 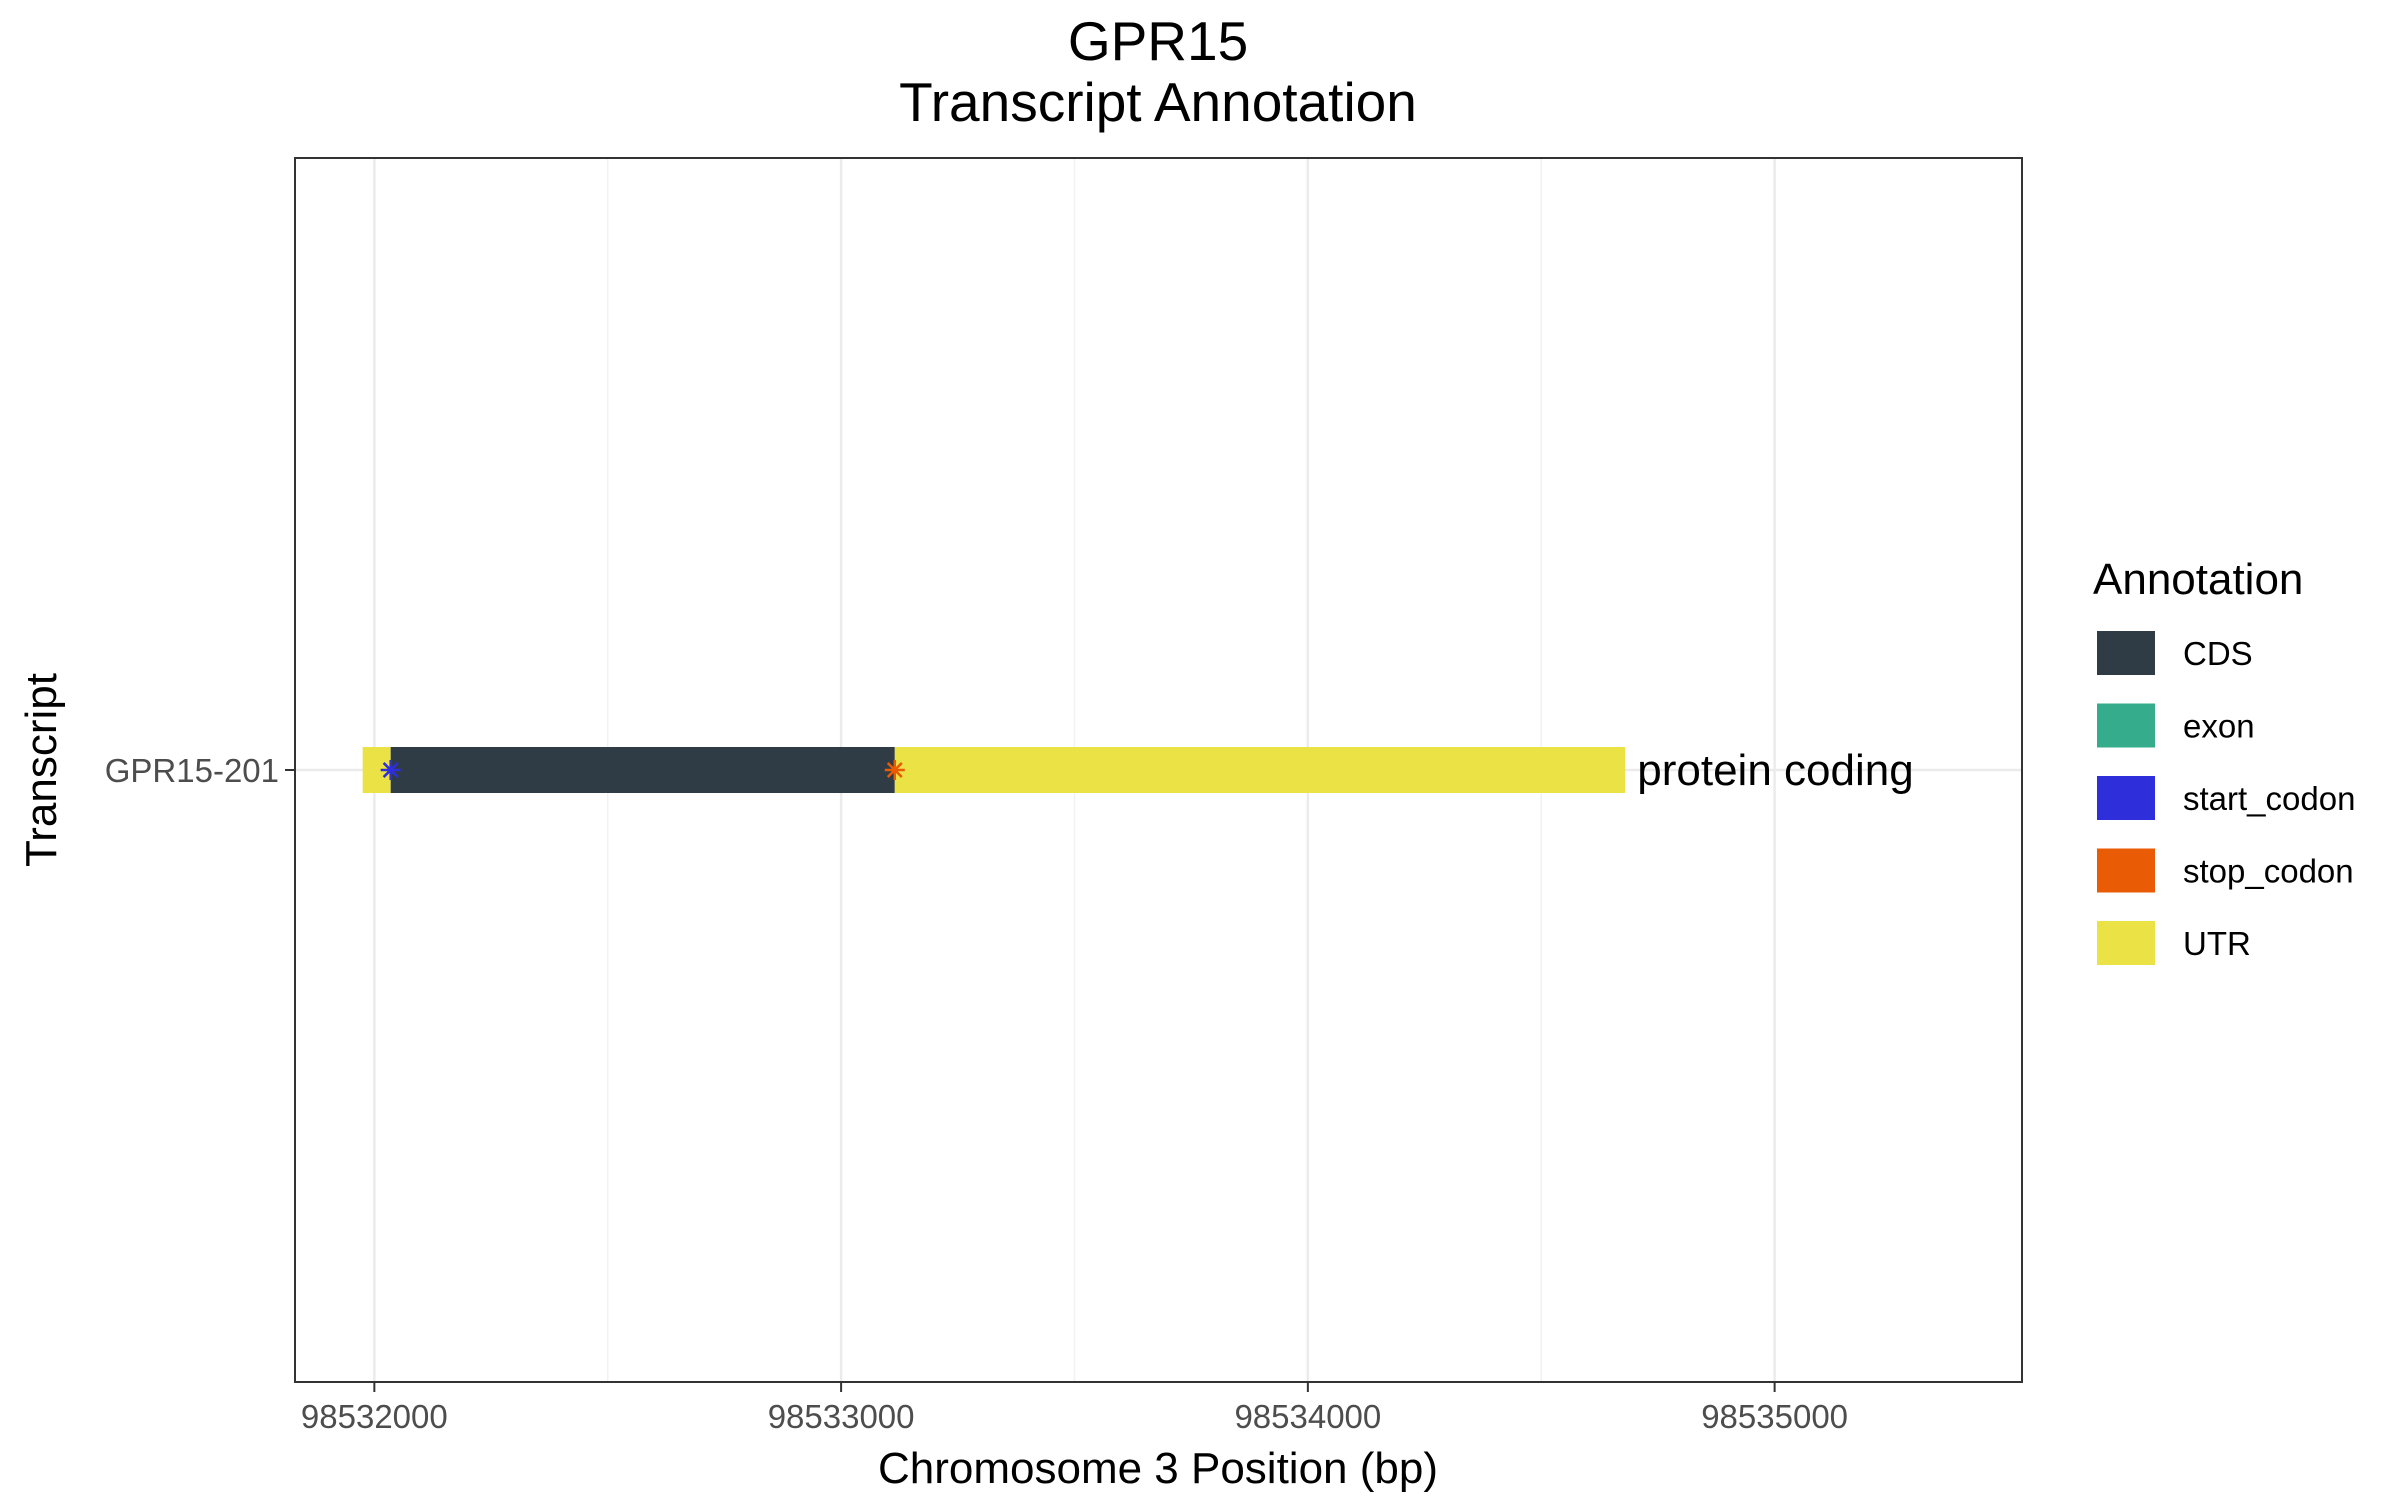 What do you see at coordinates (2219, 726) in the screenshot?
I see `legend-label-exon: exon` at bounding box center [2219, 726].